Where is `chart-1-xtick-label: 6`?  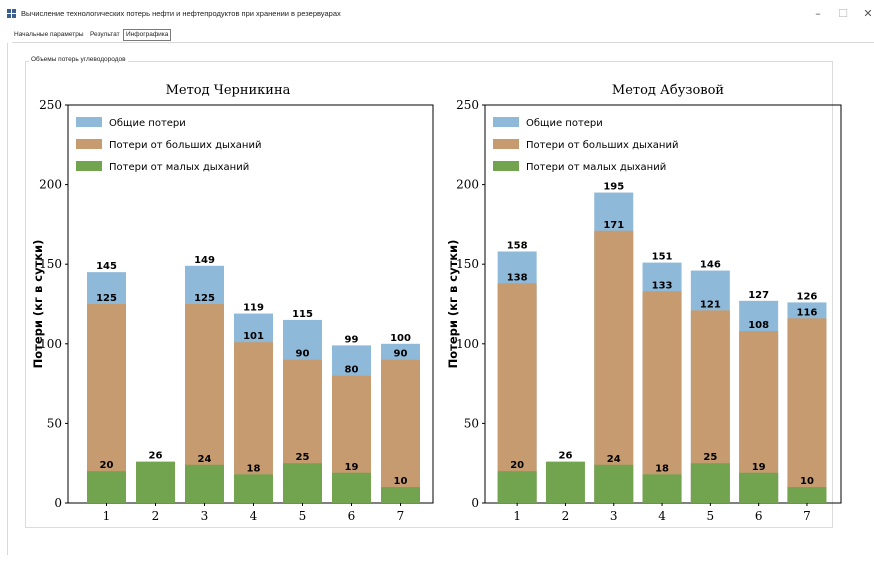 chart-1-xtick-label: 6 is located at coordinates (352, 516).